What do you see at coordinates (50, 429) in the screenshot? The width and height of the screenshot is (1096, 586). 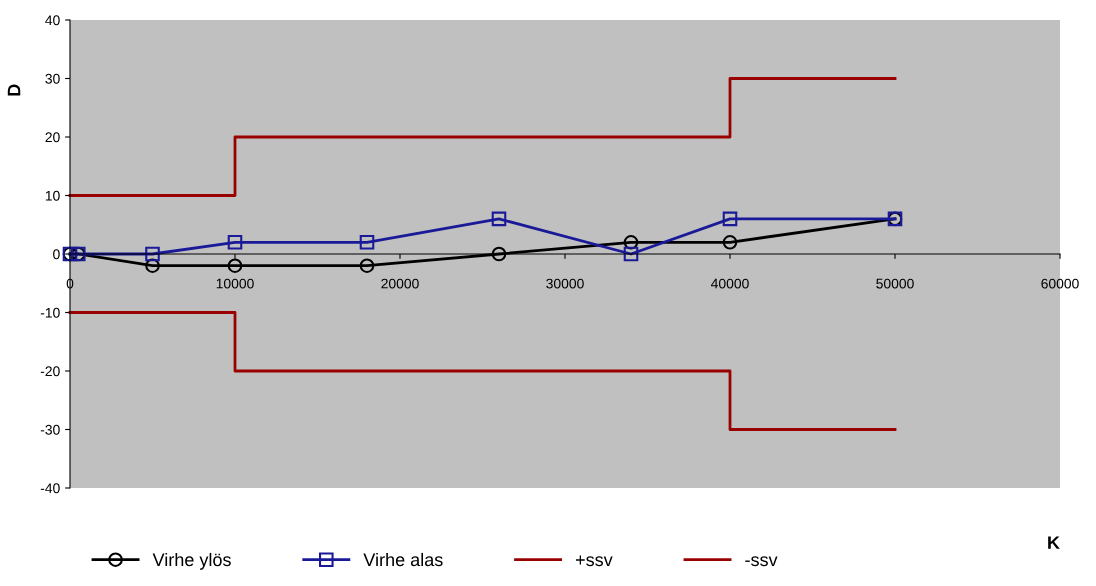 I see `y-tick-label: -30` at bounding box center [50, 429].